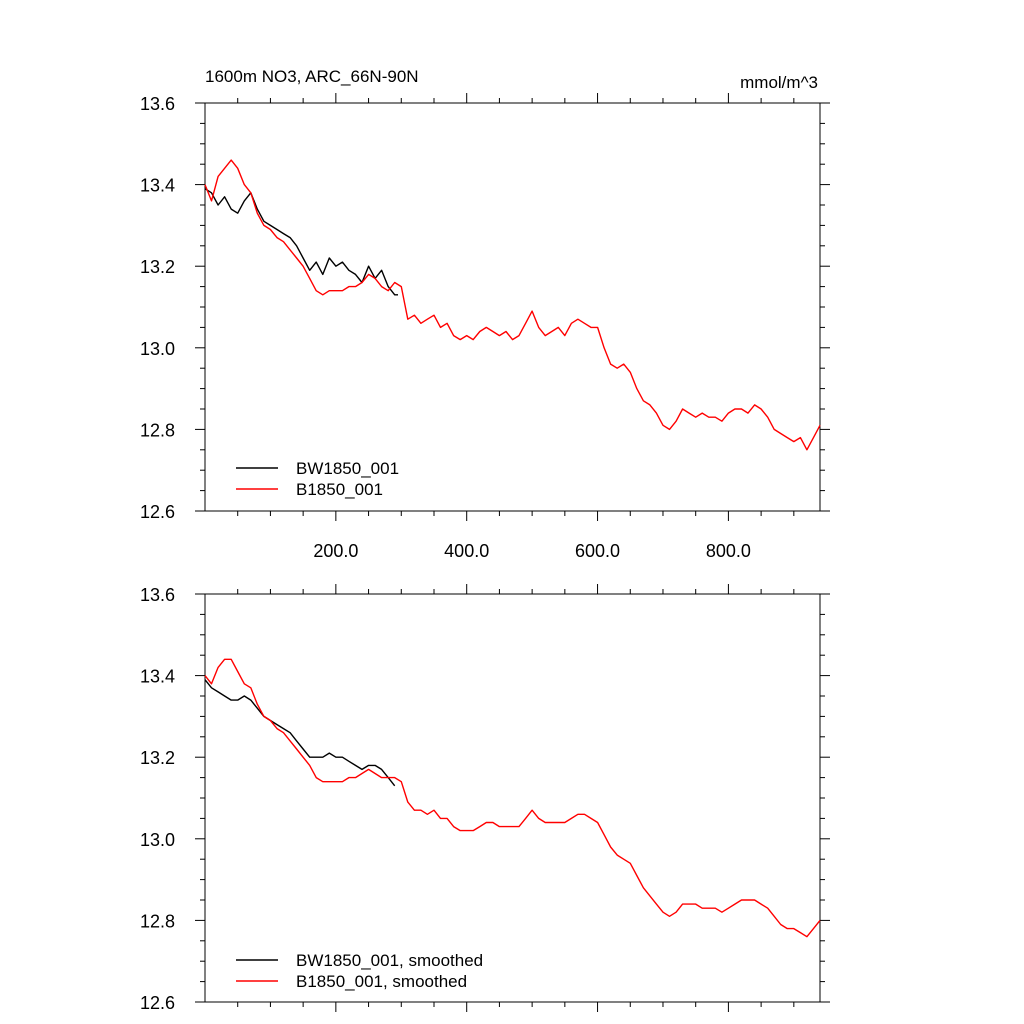 The width and height of the screenshot is (1024, 1024). I want to click on legend-label: B1850_001, smoothed, so click(381, 981).